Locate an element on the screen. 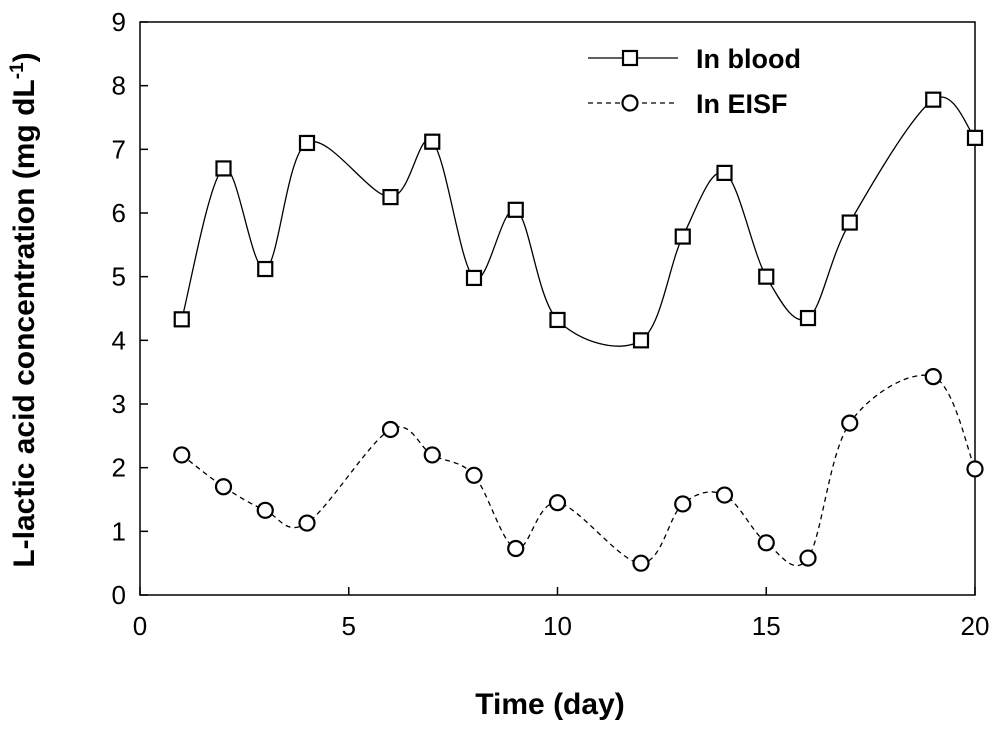 The width and height of the screenshot is (1000, 731). legend-label-in-blood: In blood is located at coordinates (748, 59).